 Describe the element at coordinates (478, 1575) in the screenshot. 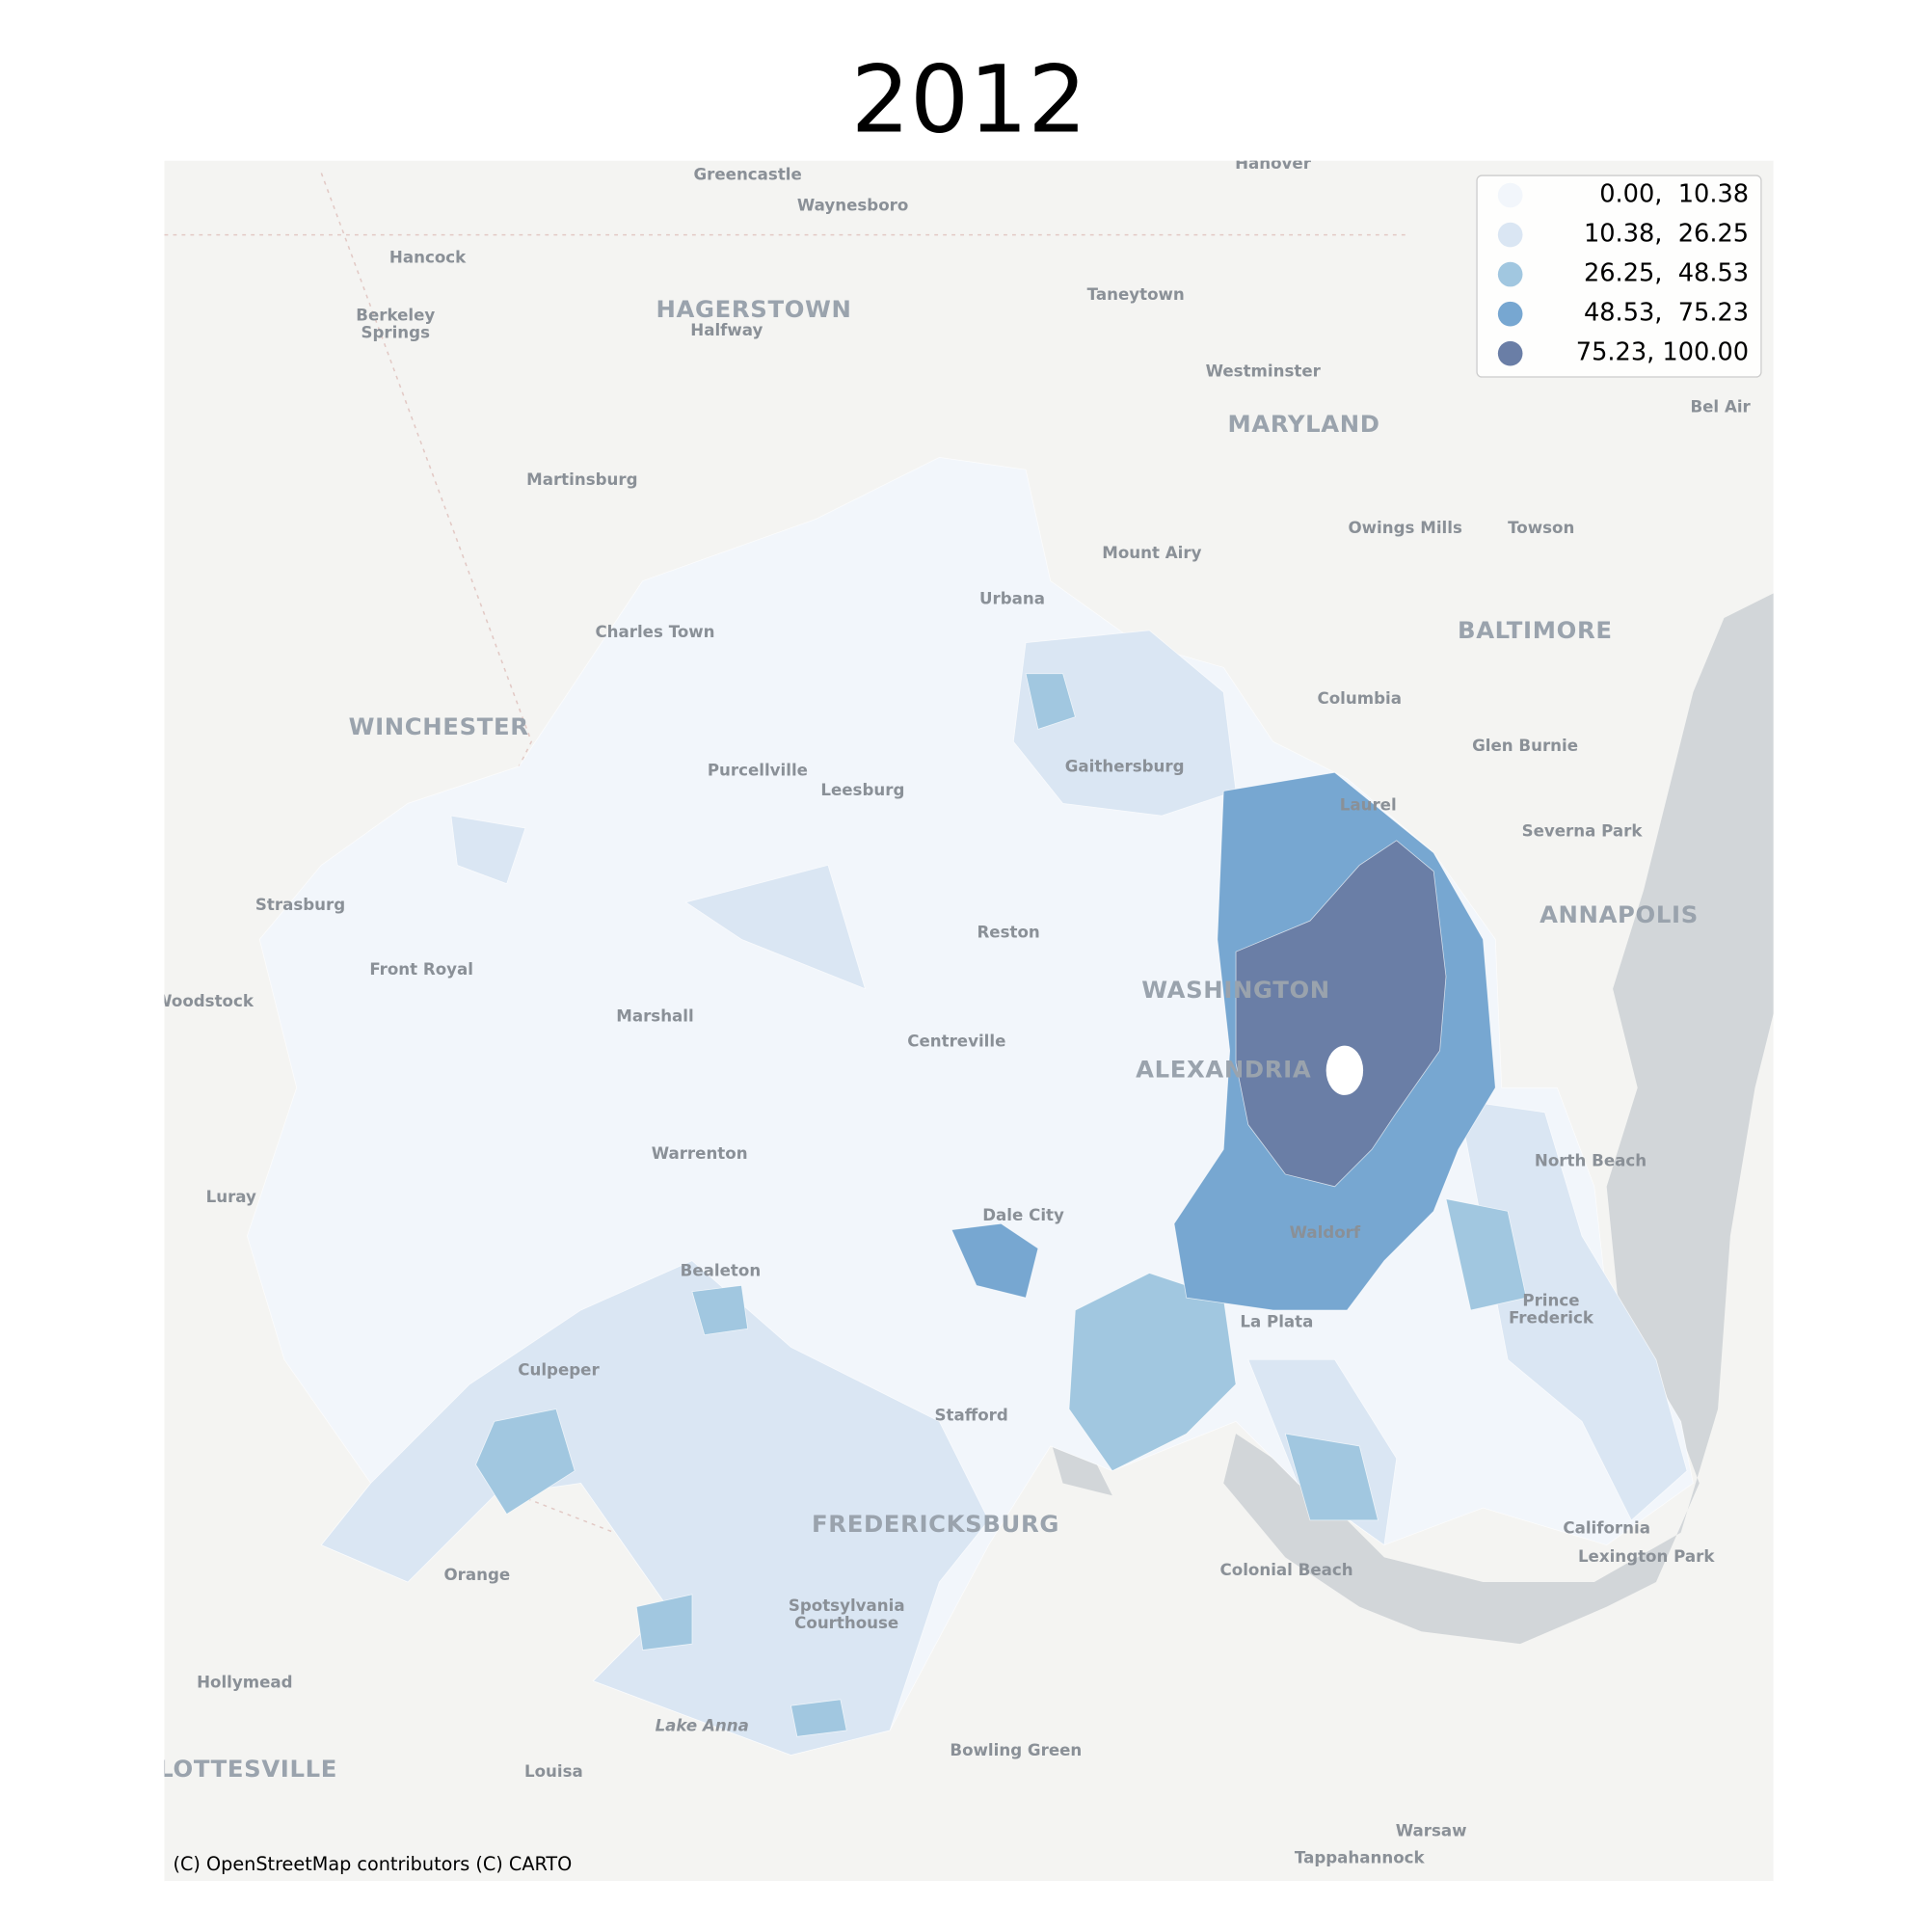

I see `place-label: Orange` at that location.